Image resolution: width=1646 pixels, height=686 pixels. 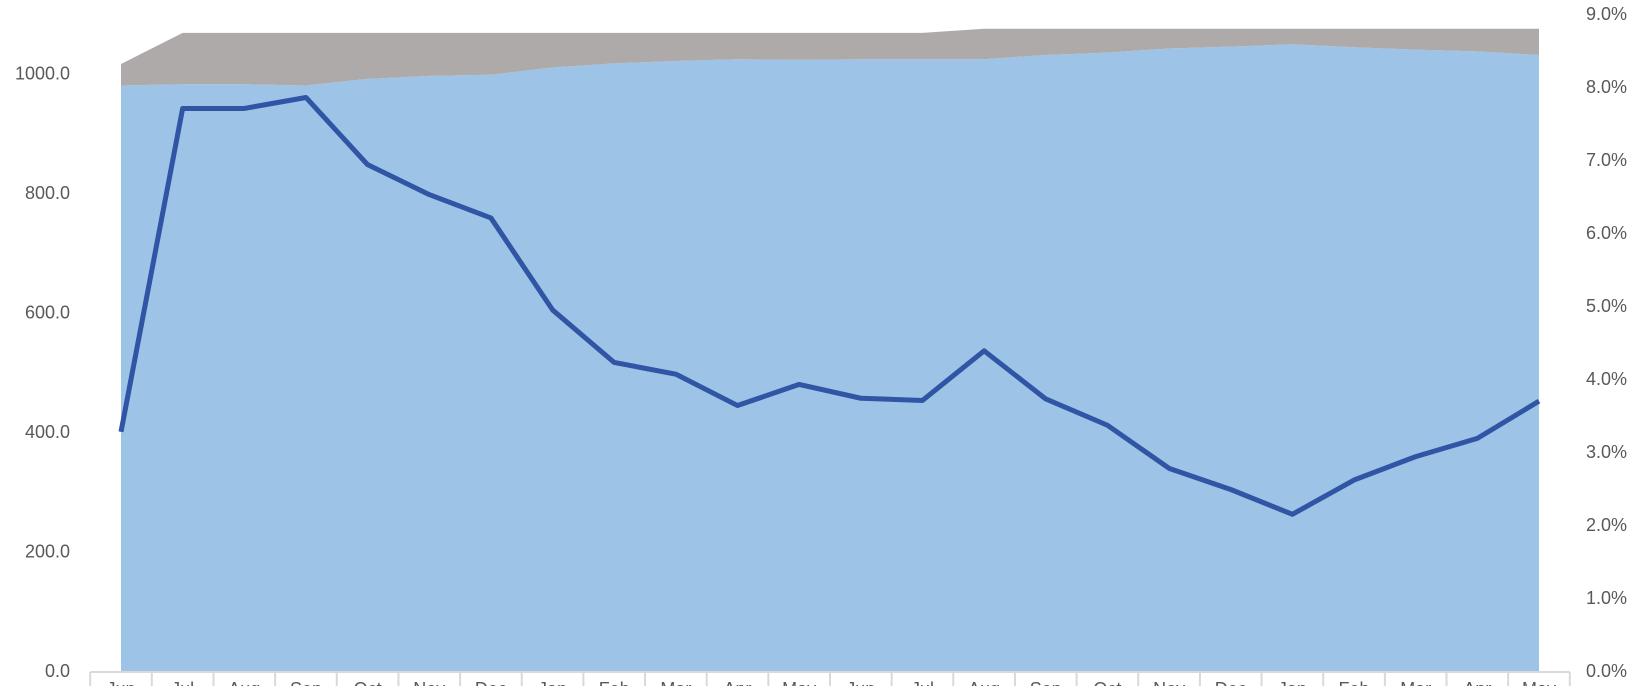 I want to click on y2-tick-label: 0.0%, so click(x=1606, y=671).